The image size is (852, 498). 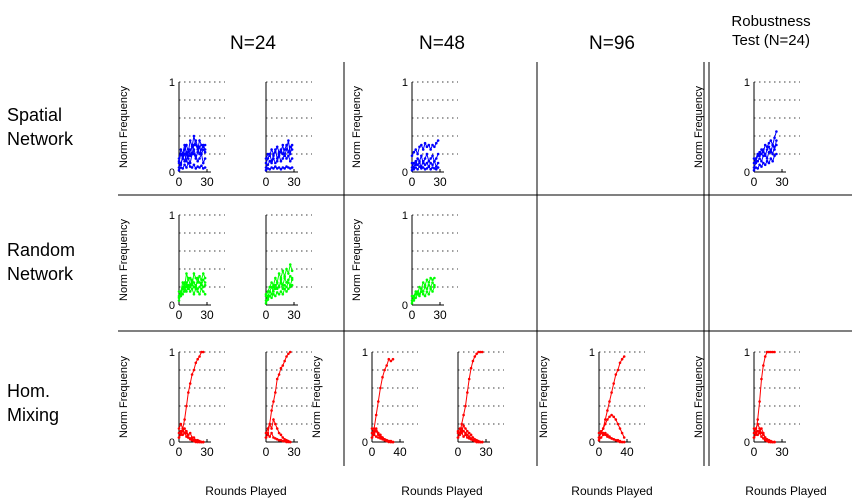 I want to click on chart-panel: 0 30, so click(x=287, y=268).